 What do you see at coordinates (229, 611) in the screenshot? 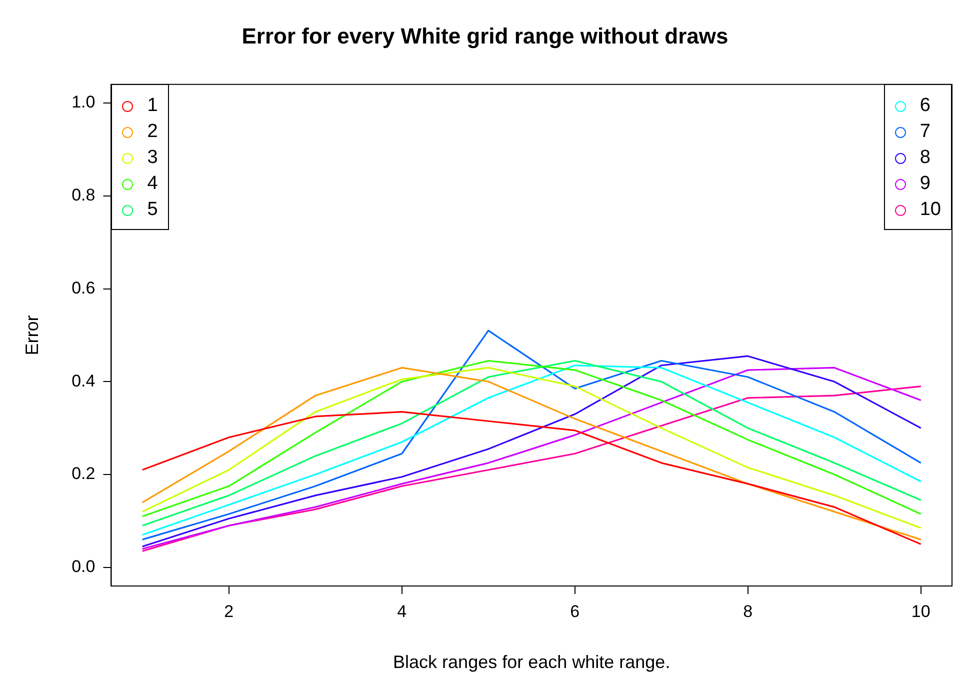
I see `x-tick-label: 2` at bounding box center [229, 611].